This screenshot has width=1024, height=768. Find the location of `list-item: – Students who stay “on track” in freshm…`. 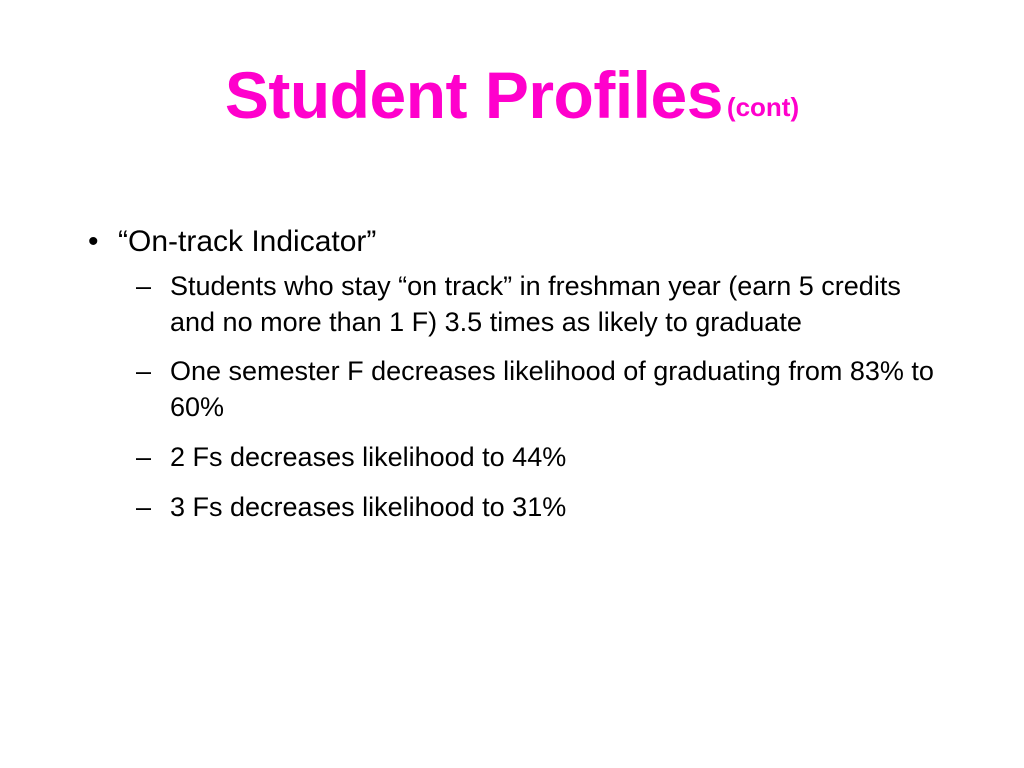

list-item: – Students who stay “on track” in freshm… is located at coordinates (537, 305).